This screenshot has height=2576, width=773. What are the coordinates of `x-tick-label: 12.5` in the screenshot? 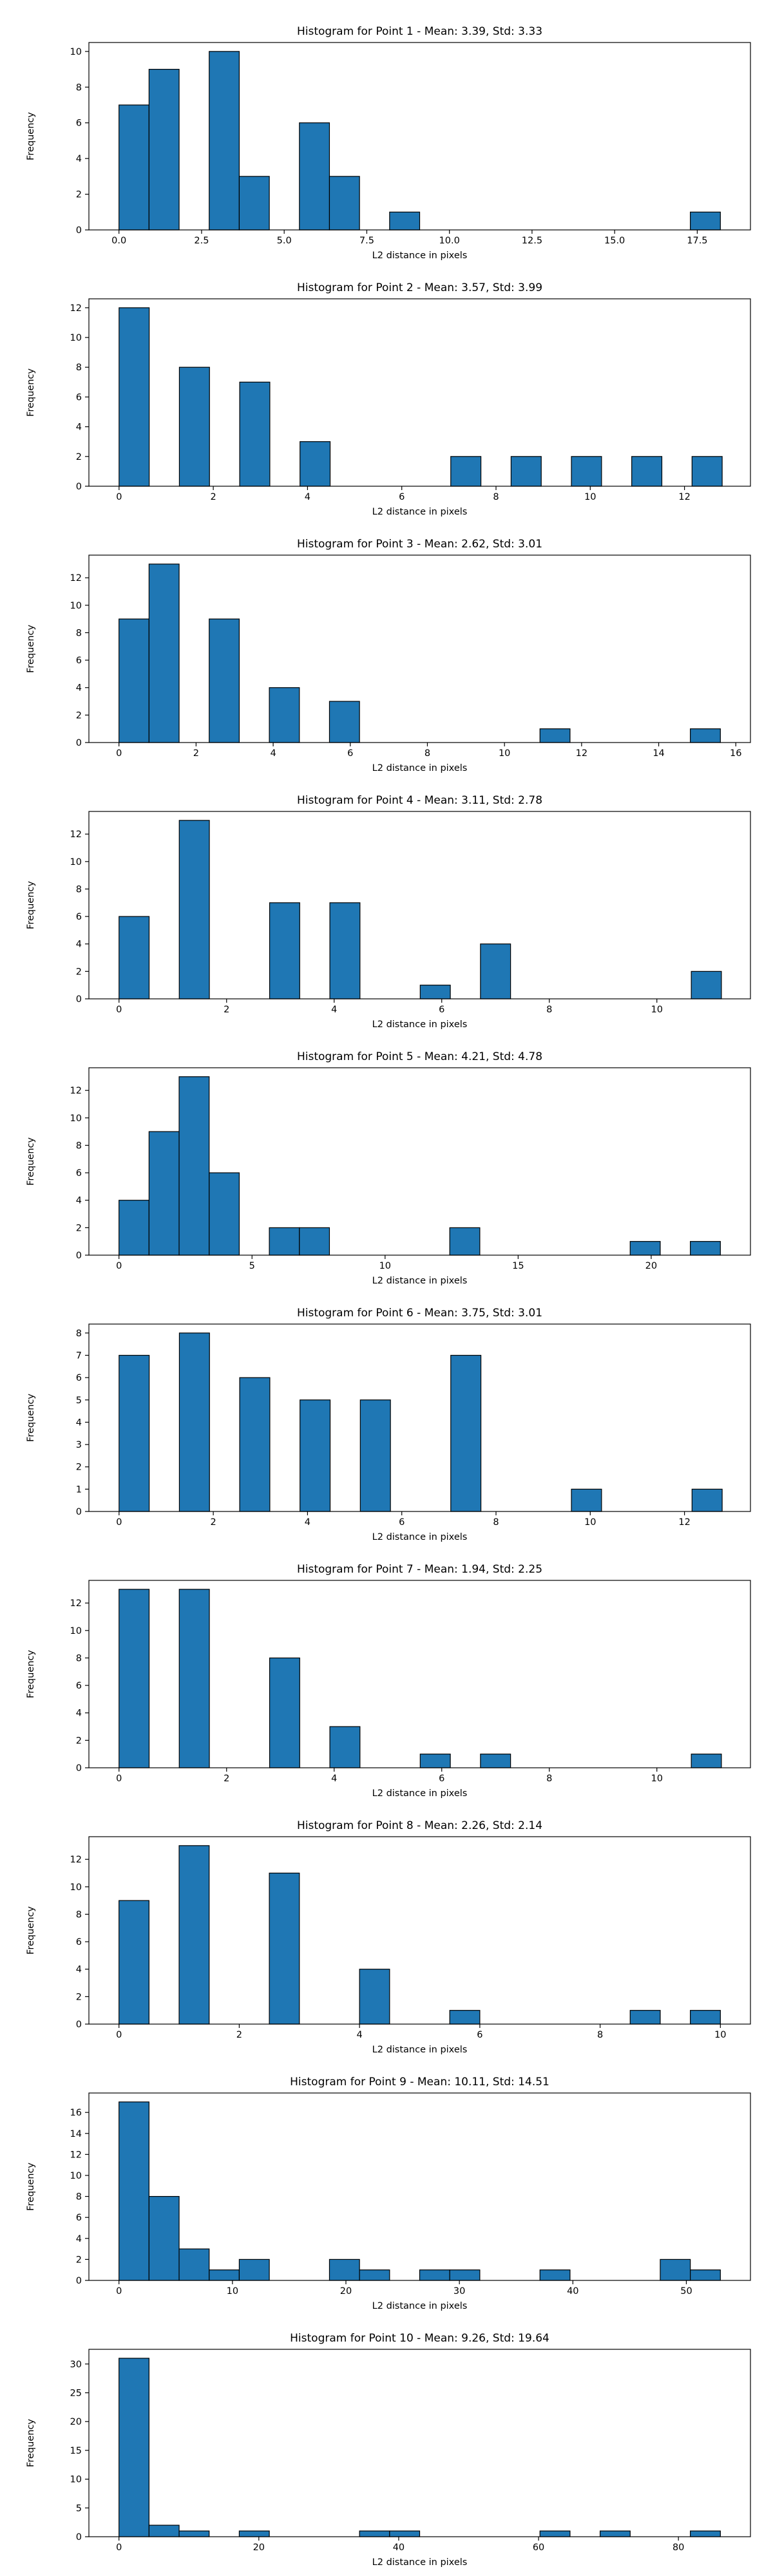 It's located at (532, 241).